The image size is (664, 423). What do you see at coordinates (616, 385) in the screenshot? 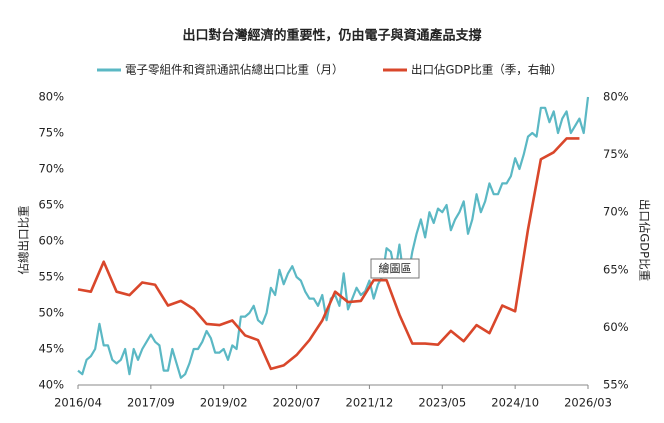
I see `y2-tick-label: 55%` at bounding box center [616, 385].